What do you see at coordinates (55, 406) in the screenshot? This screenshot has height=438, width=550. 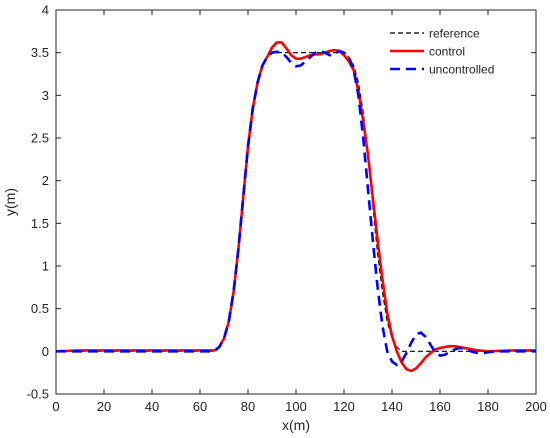 I see `x-tick-label: 0` at bounding box center [55, 406].